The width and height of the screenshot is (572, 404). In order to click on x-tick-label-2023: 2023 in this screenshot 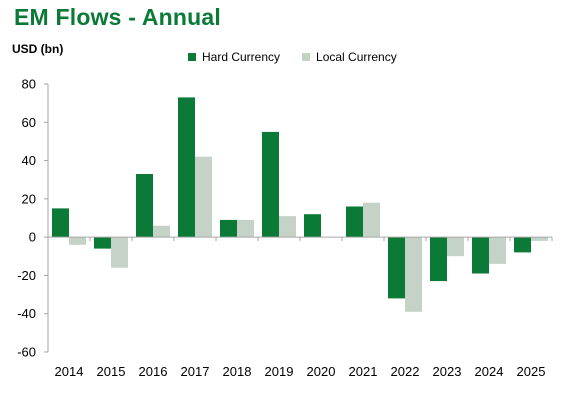, I will do `click(447, 371)`.